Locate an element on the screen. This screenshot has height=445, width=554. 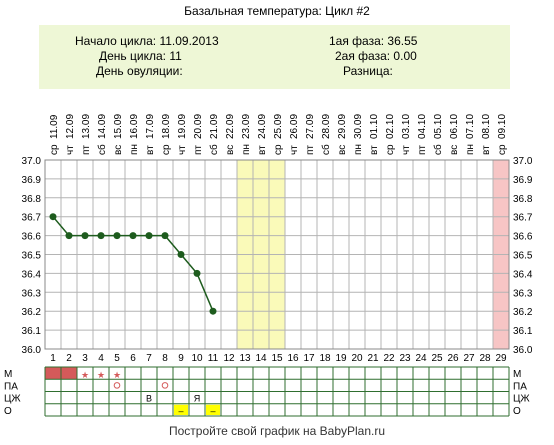
day-number-label: 26 is located at coordinates (453, 358).